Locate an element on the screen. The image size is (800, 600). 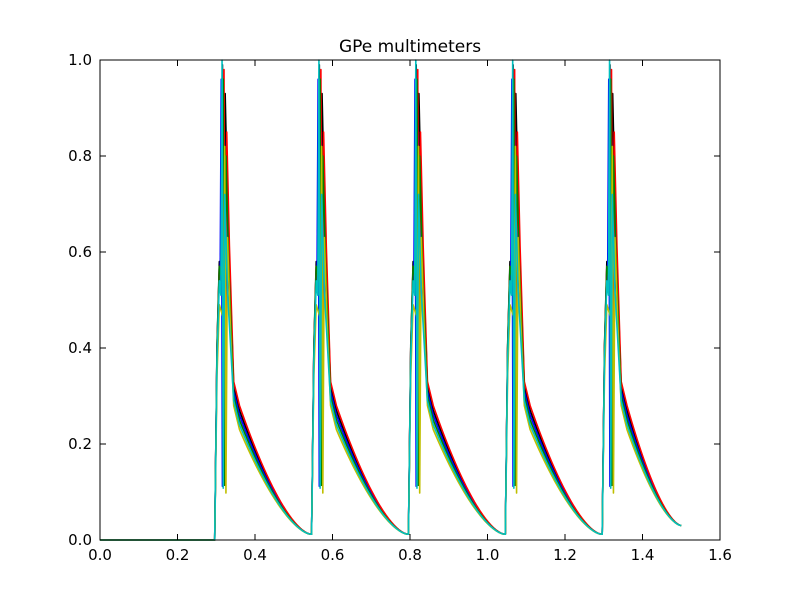
x-tick-label: 0.4 is located at coordinates (255, 555).